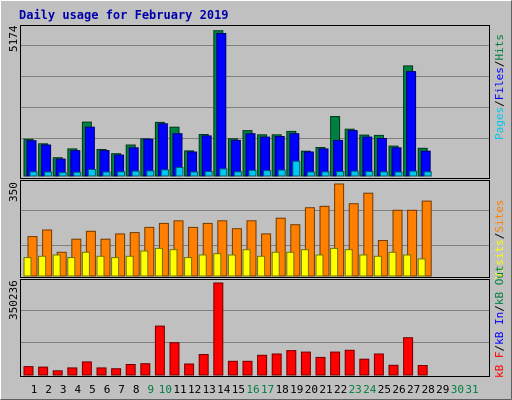 The width and height of the screenshot is (512, 400). Describe the element at coordinates (252, 389) in the screenshot. I see `day-label: 16` at that location.